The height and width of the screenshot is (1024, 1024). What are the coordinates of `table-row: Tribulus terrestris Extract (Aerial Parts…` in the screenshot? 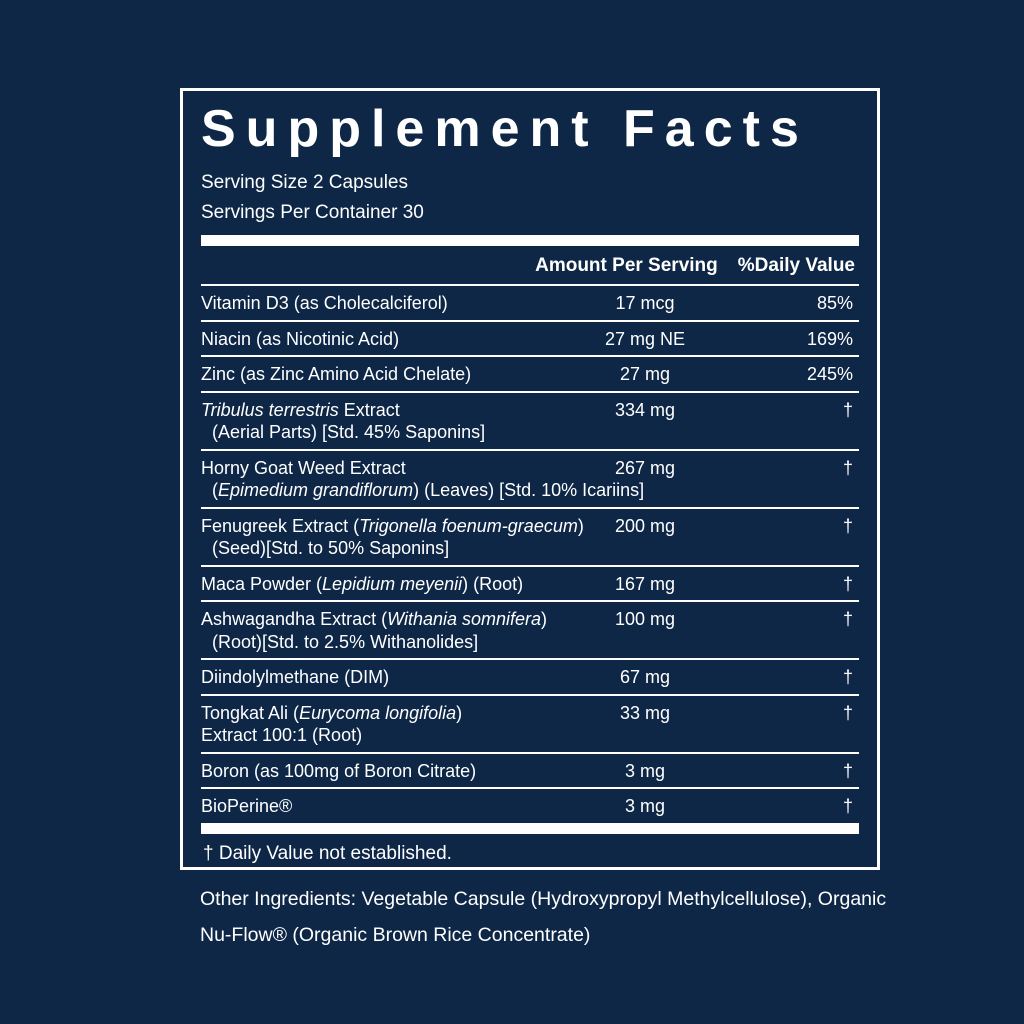 It's located at (530, 419).